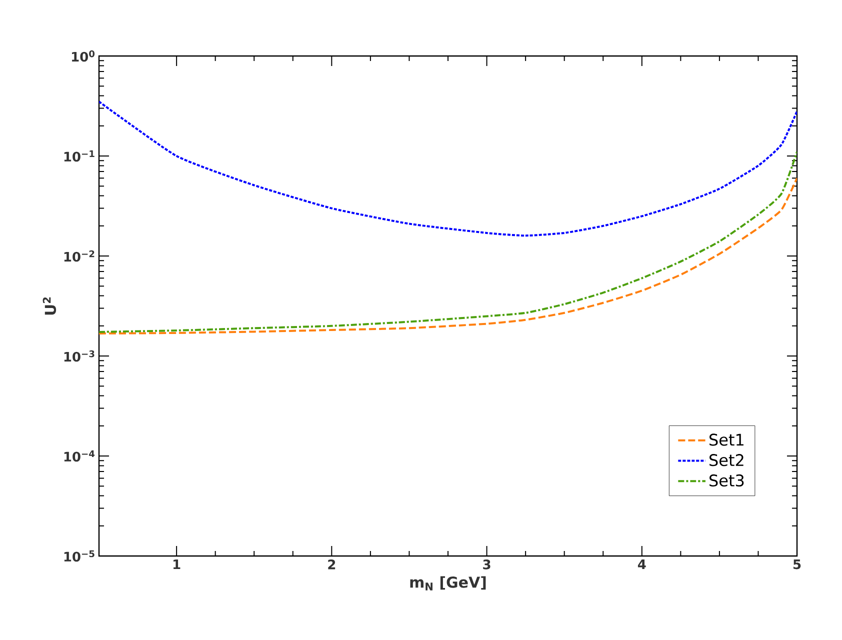 This screenshot has width=842, height=640. I want to click on x-tick-label: 2, so click(332, 565).